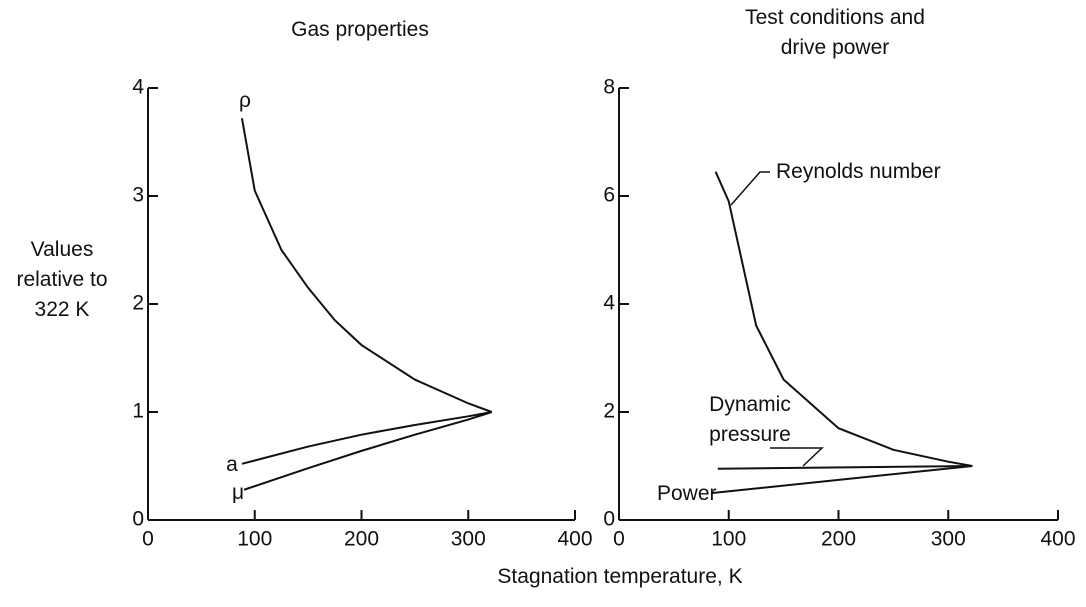  Describe the element at coordinates (138, 195) in the screenshot. I see `y-tick-label: 3` at that location.